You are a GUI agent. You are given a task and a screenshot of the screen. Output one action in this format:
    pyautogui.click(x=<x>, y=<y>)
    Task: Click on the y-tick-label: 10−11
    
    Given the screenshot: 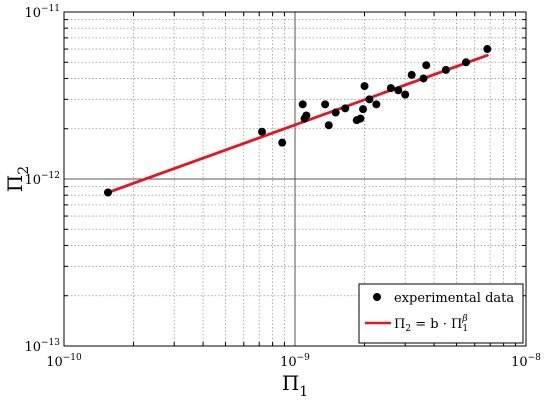 What is the action you would take?
    pyautogui.click(x=42, y=12)
    